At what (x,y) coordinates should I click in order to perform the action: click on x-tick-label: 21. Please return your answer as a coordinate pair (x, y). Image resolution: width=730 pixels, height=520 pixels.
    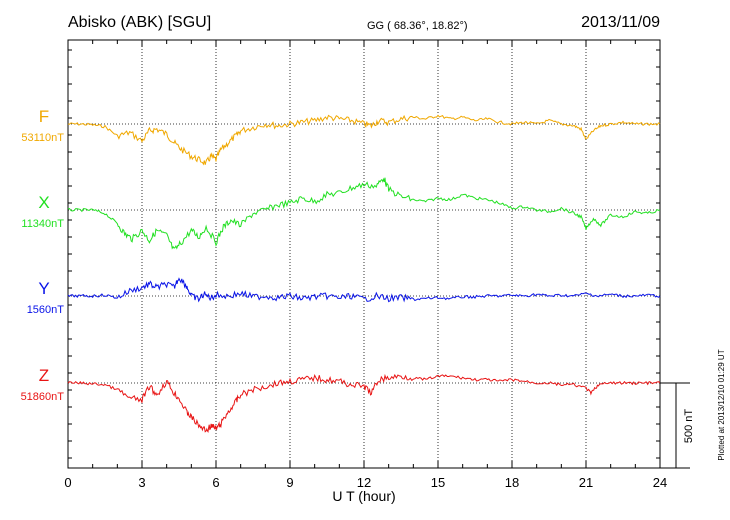
    Looking at the image, I should click on (586, 482).